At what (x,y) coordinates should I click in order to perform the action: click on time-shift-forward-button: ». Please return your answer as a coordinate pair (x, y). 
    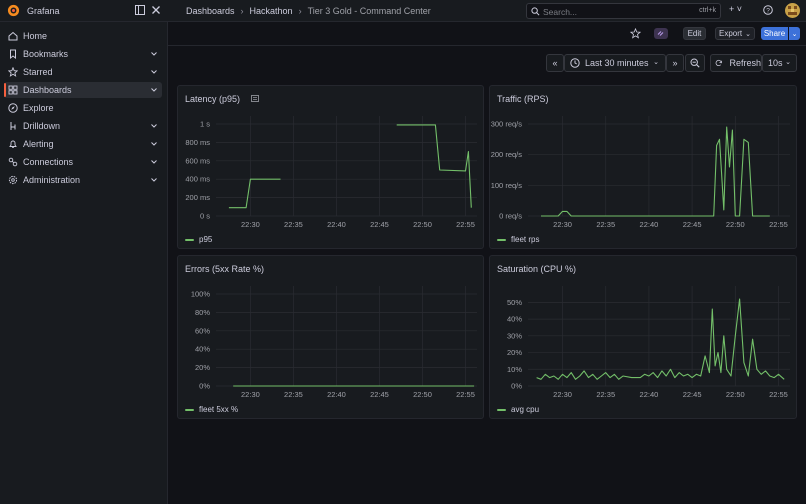
    Looking at the image, I should click on (675, 63).